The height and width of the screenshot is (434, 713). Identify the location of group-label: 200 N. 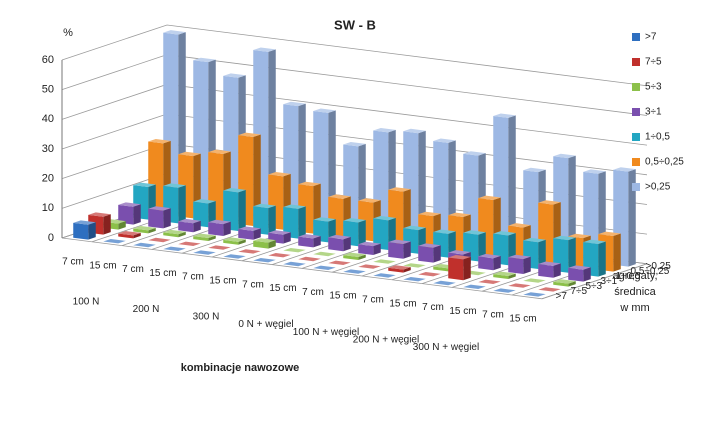
(146, 309).